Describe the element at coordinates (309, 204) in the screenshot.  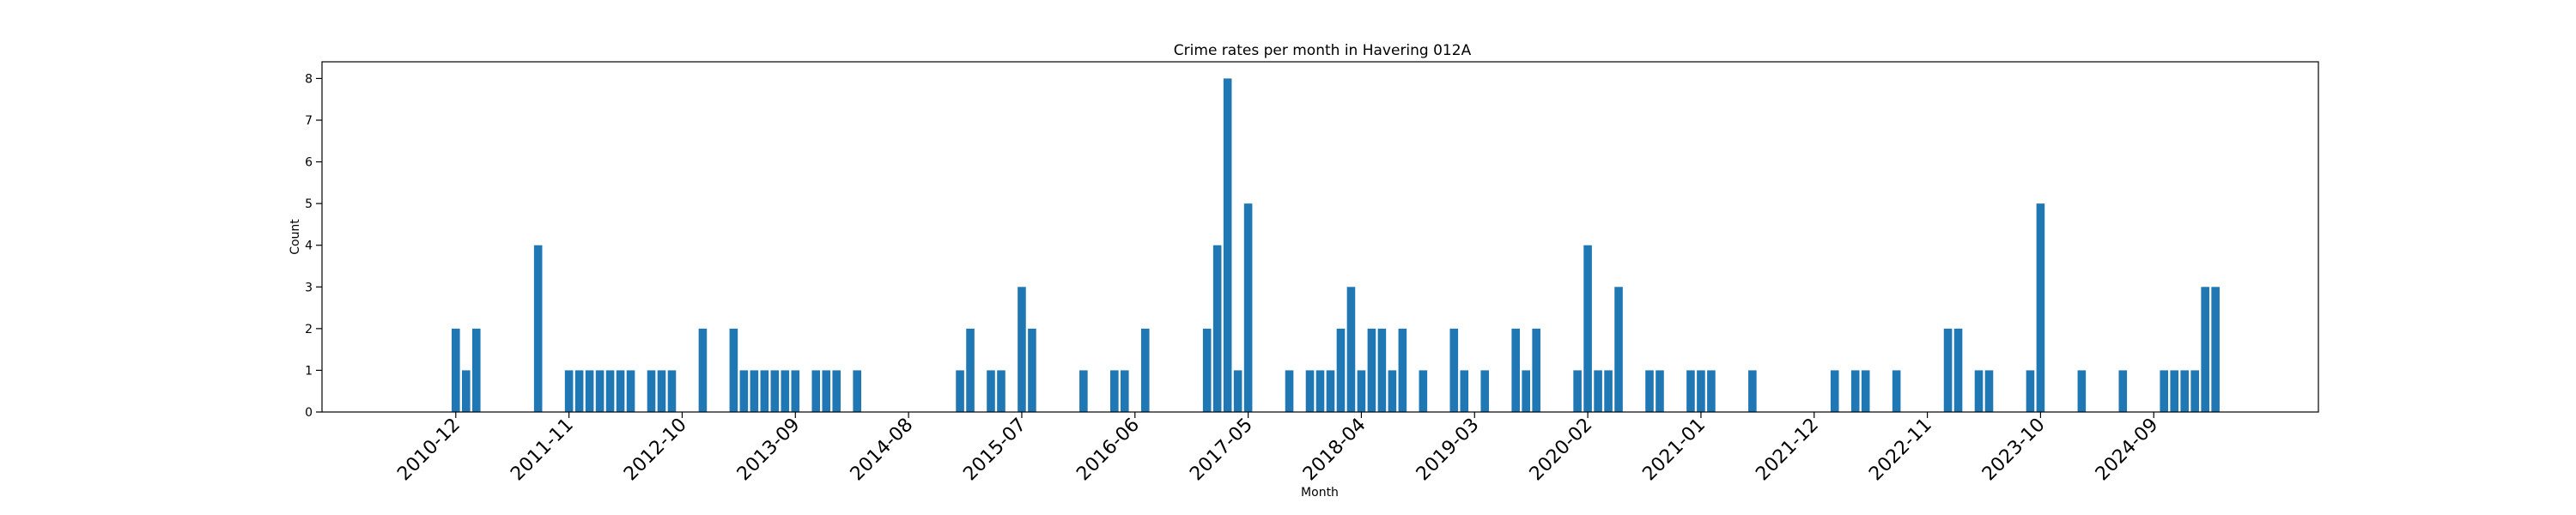
I see `y-tick-label: 5` at that location.